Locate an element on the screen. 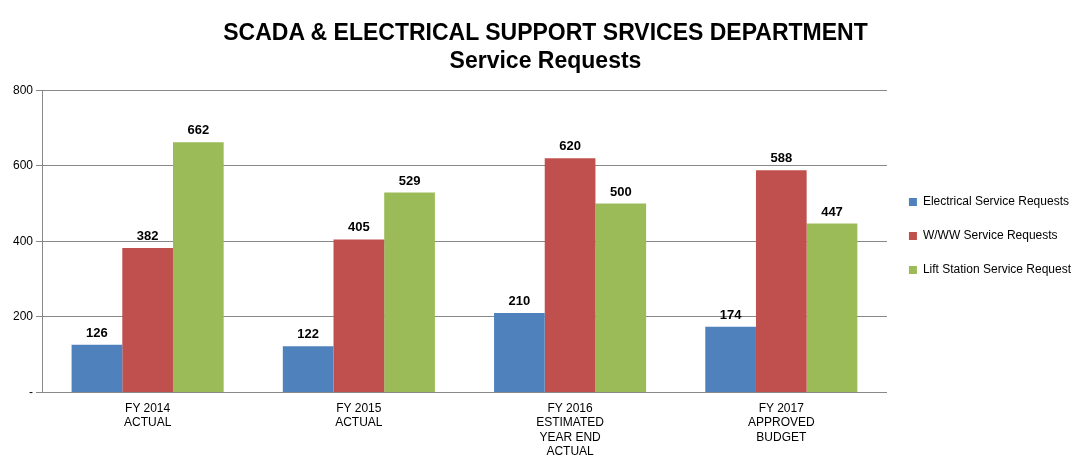 The image size is (1091, 467). x-tick-label: FY 2017 APPROVED BUDGET is located at coordinates (781, 422).